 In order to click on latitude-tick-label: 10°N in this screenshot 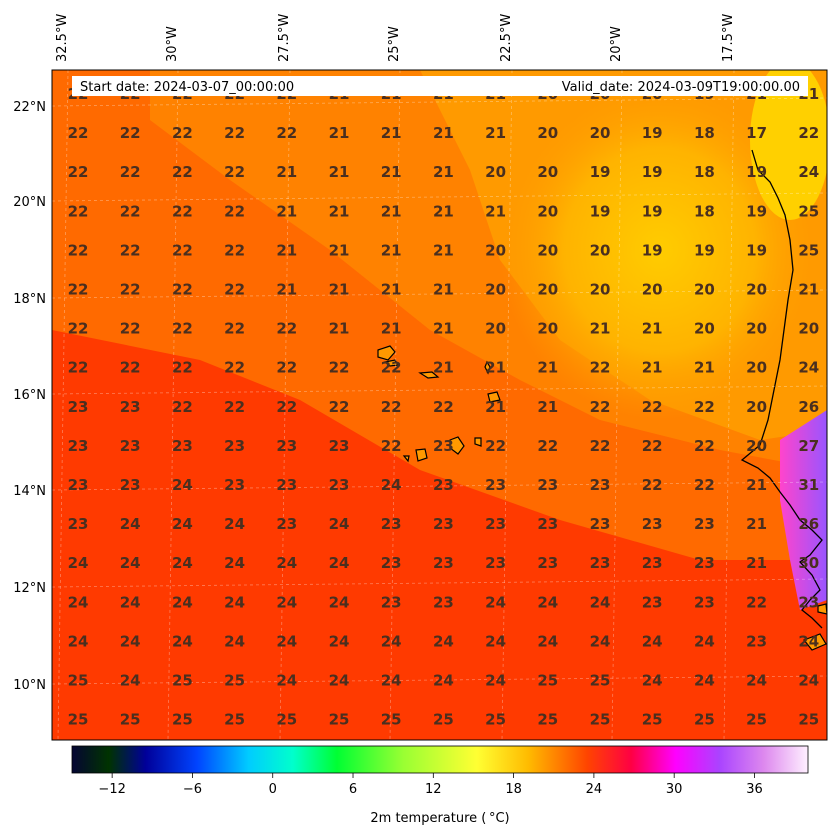, I will do `click(29, 685)`.